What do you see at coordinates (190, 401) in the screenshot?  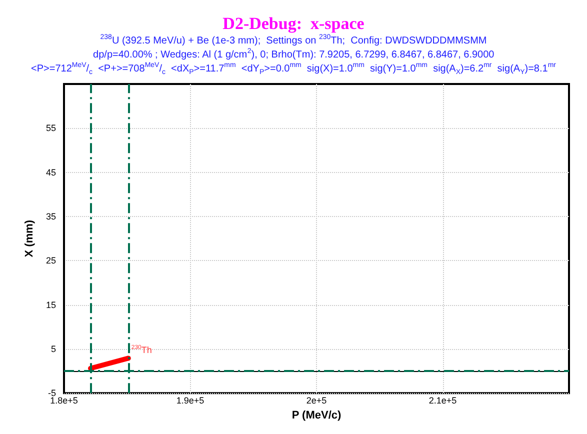 I see `x-tick-label: 1.9e+5` at bounding box center [190, 401].